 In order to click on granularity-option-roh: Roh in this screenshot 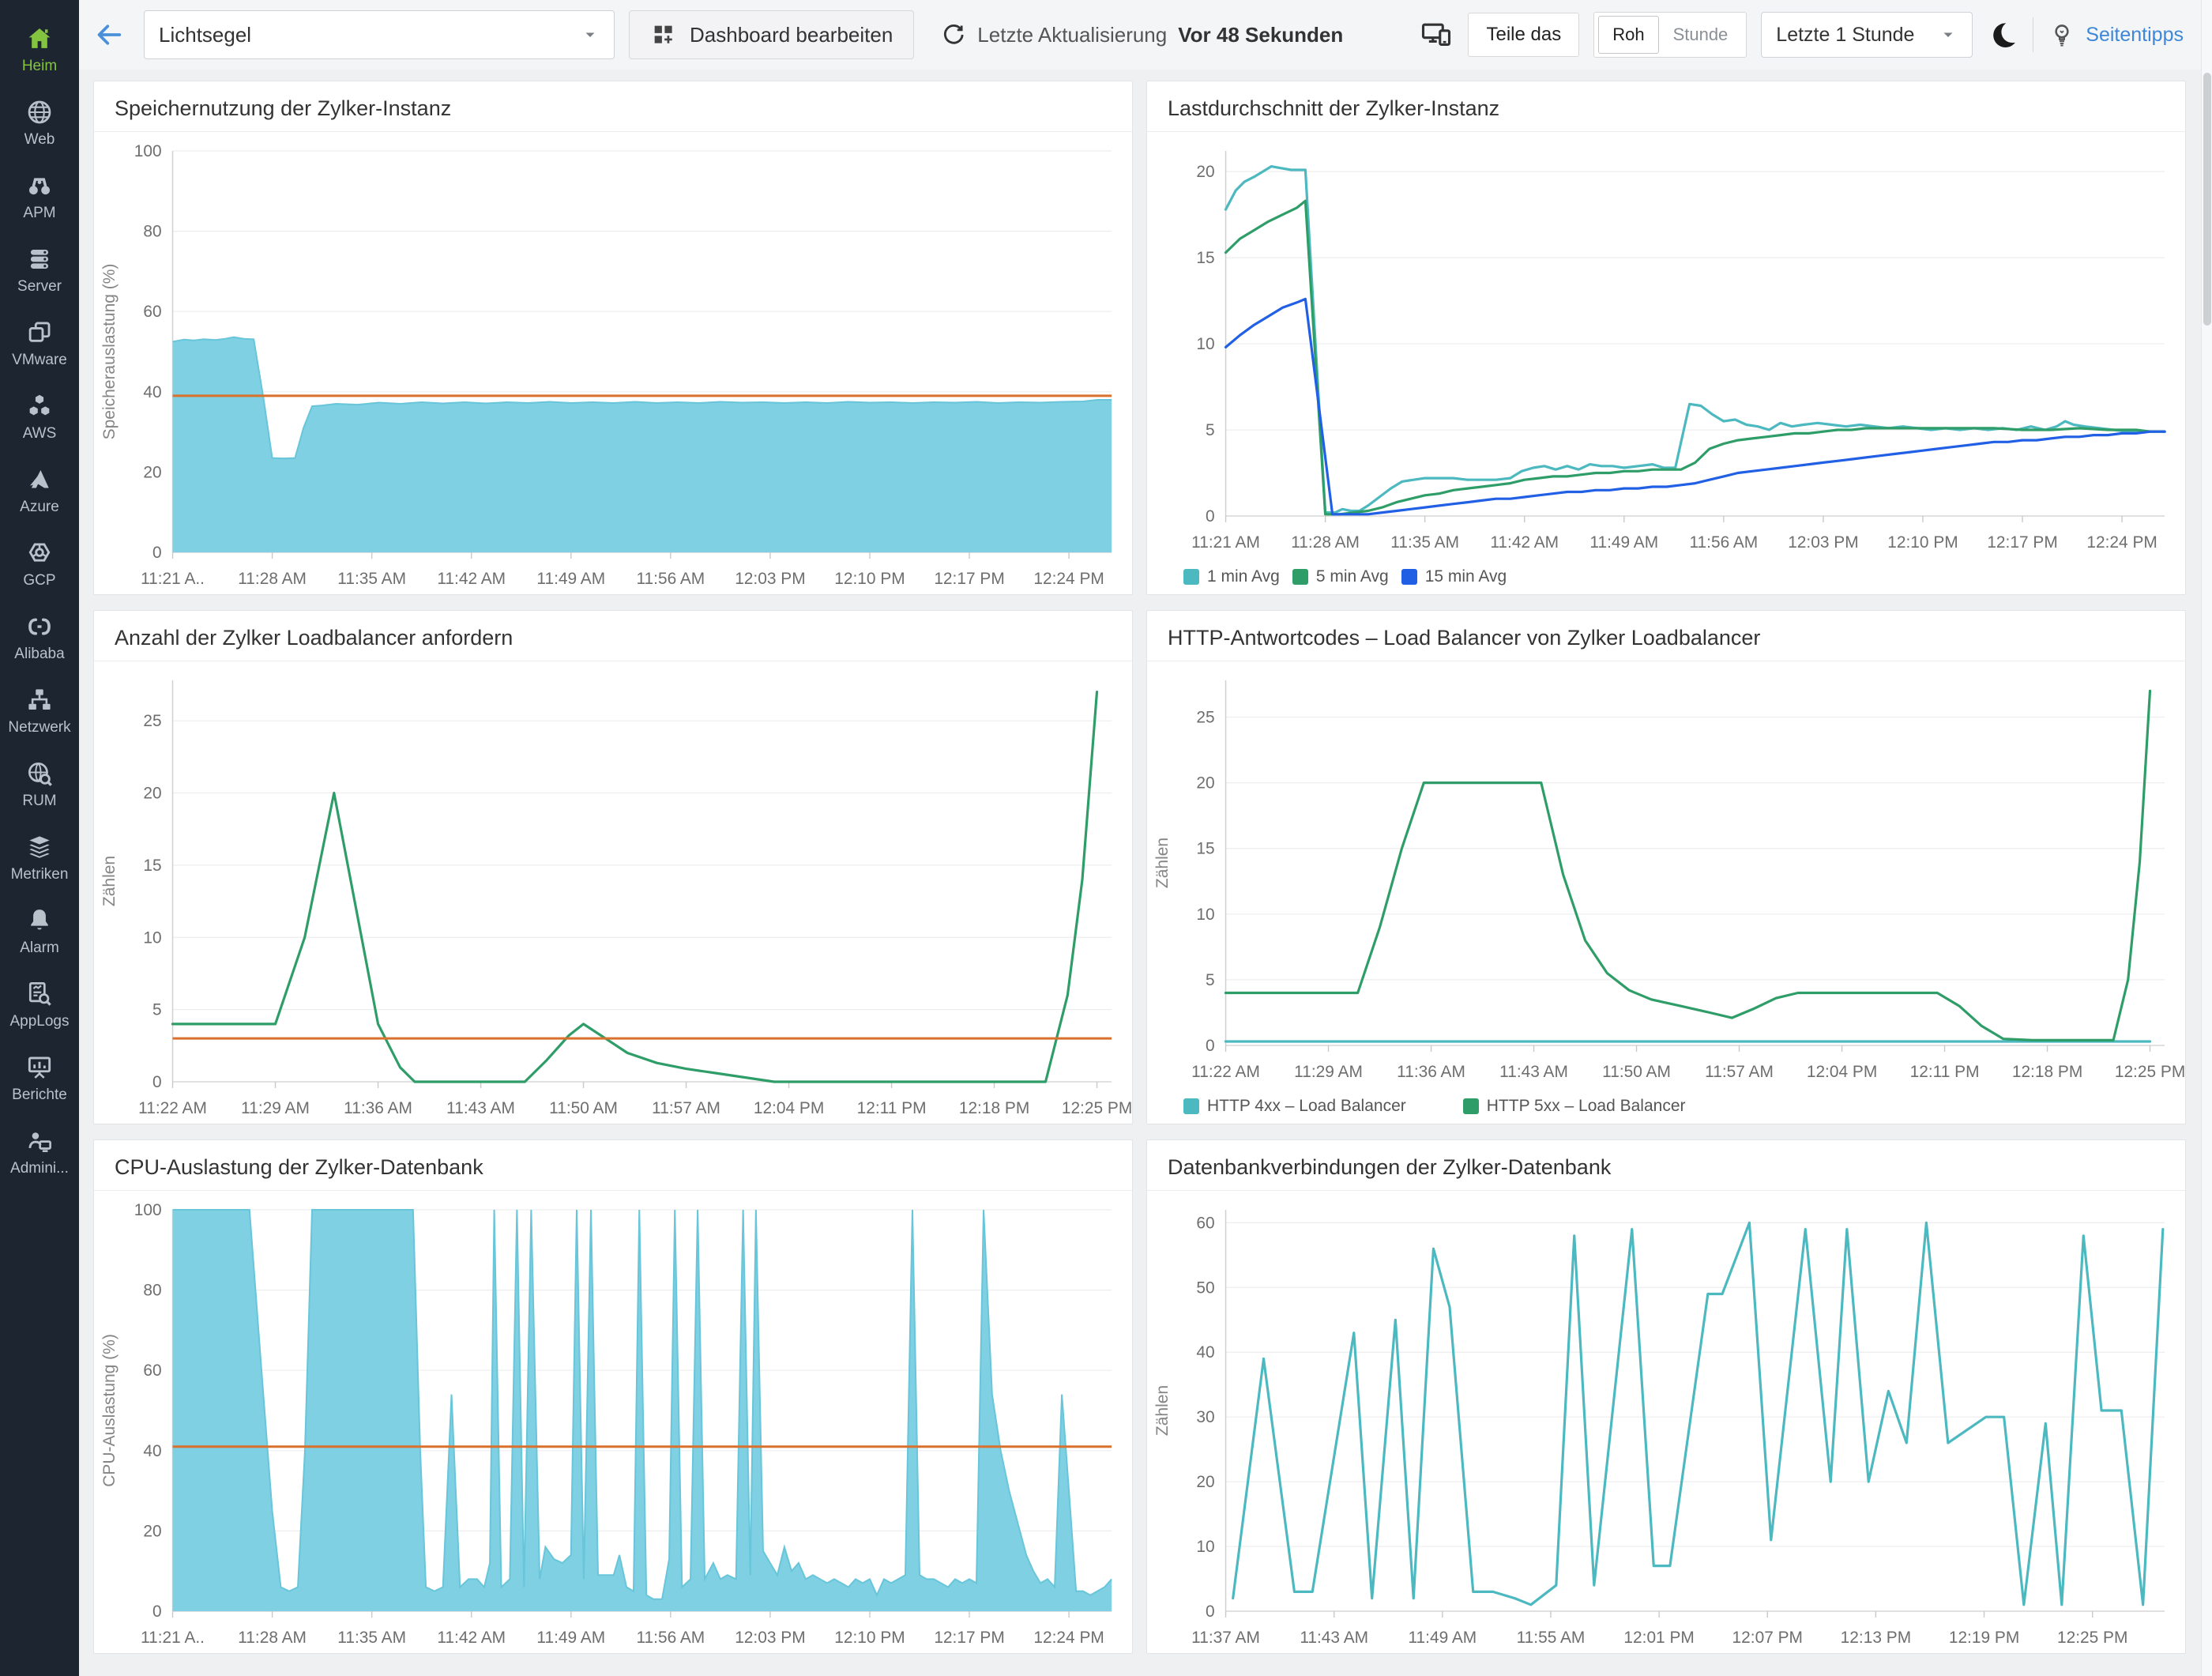, I will do `click(1629, 35)`.